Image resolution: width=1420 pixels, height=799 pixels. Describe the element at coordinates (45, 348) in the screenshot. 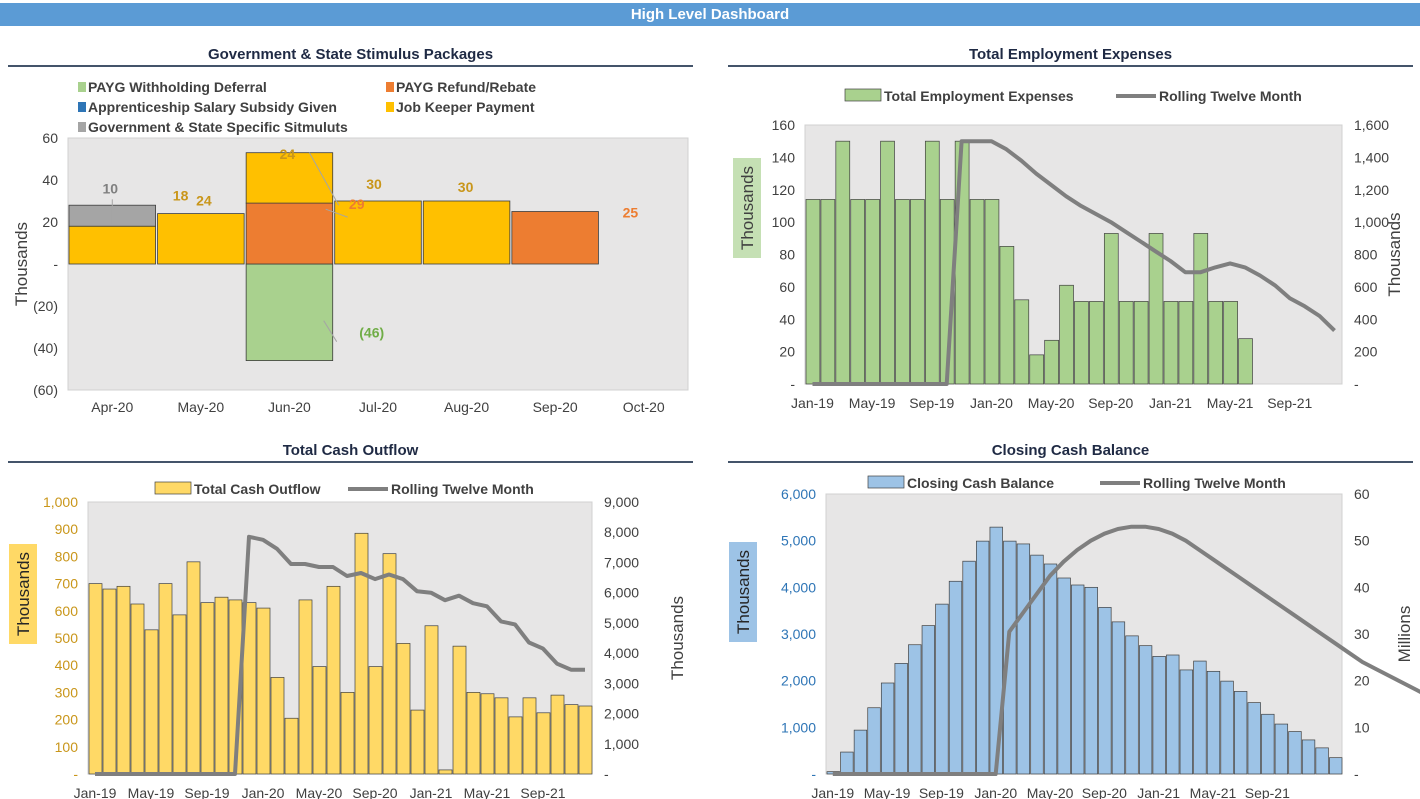

I see `y-tick-label: (40)` at that location.